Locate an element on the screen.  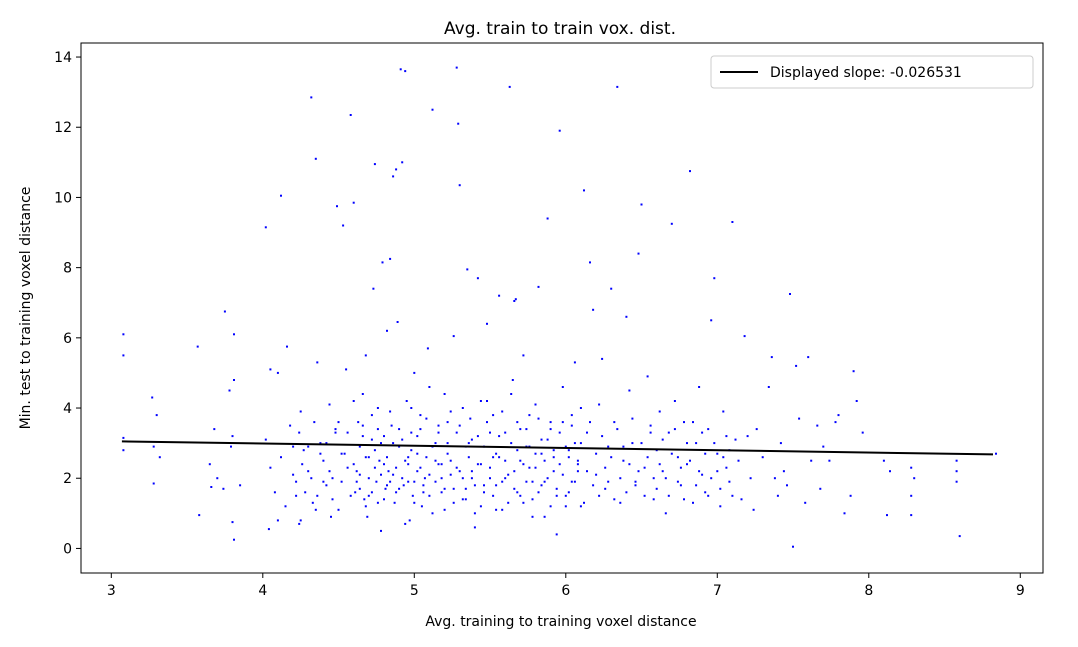
chart-title: Avg. train to train vox. dist. is located at coordinates (560, 29).